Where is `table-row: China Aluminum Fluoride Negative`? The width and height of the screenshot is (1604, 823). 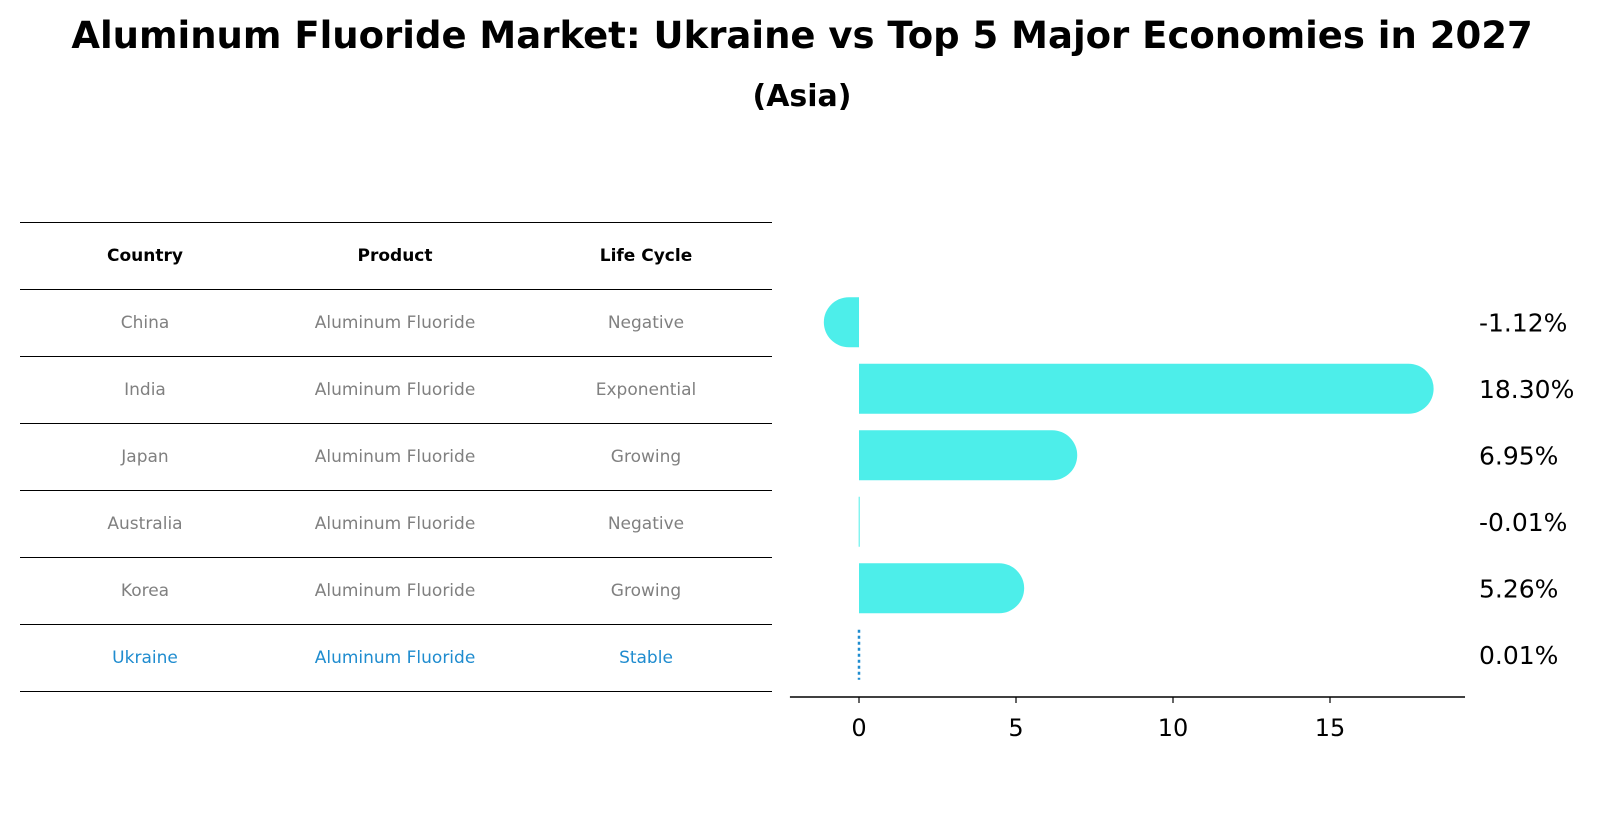 table-row: China Aluminum Fluoride Negative is located at coordinates (396, 322).